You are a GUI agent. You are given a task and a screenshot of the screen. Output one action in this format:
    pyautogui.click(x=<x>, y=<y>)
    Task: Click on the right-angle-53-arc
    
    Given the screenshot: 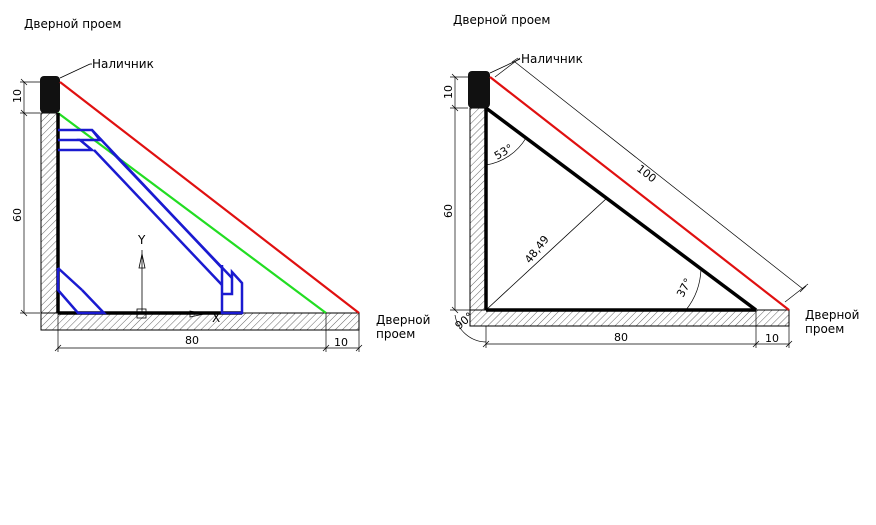 What is the action you would take?
    pyautogui.click(x=506, y=151)
    